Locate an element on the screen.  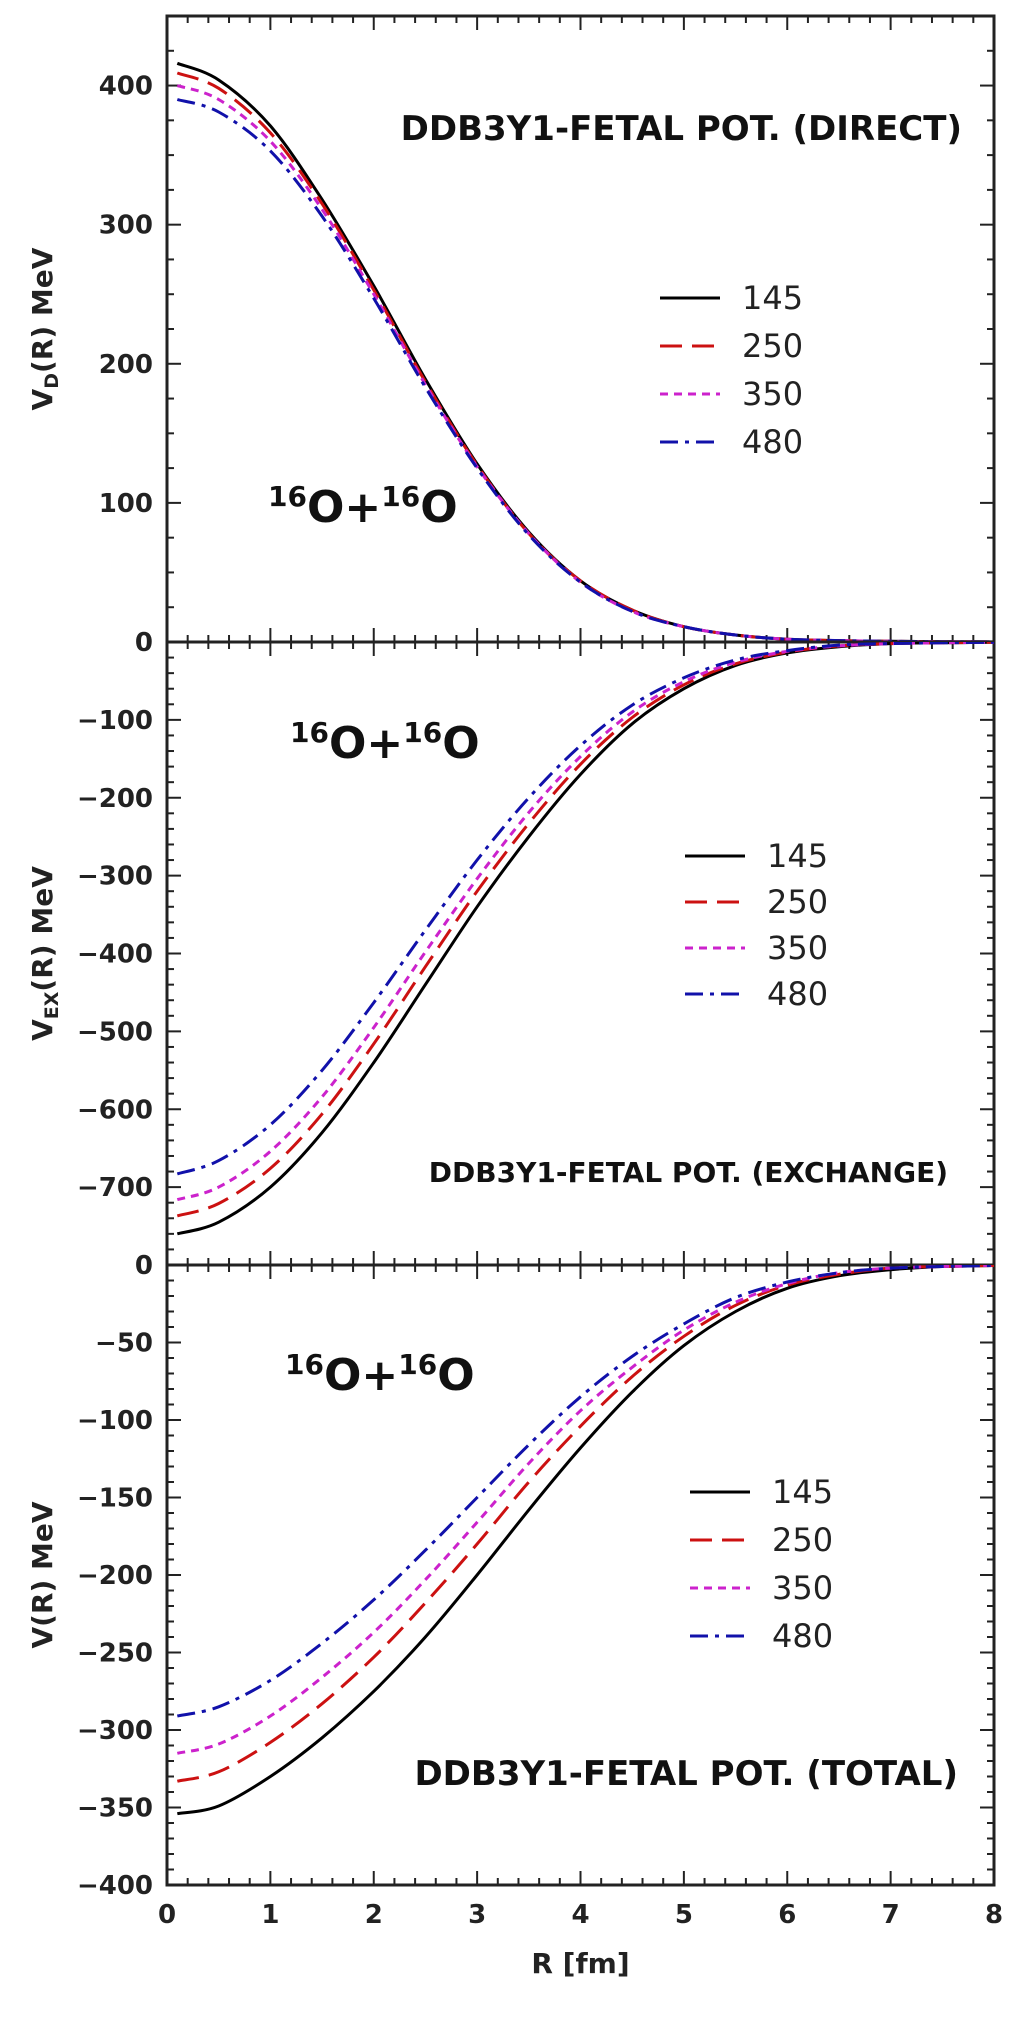
y-tick-label: −150 is located at coordinates (115, 1499).